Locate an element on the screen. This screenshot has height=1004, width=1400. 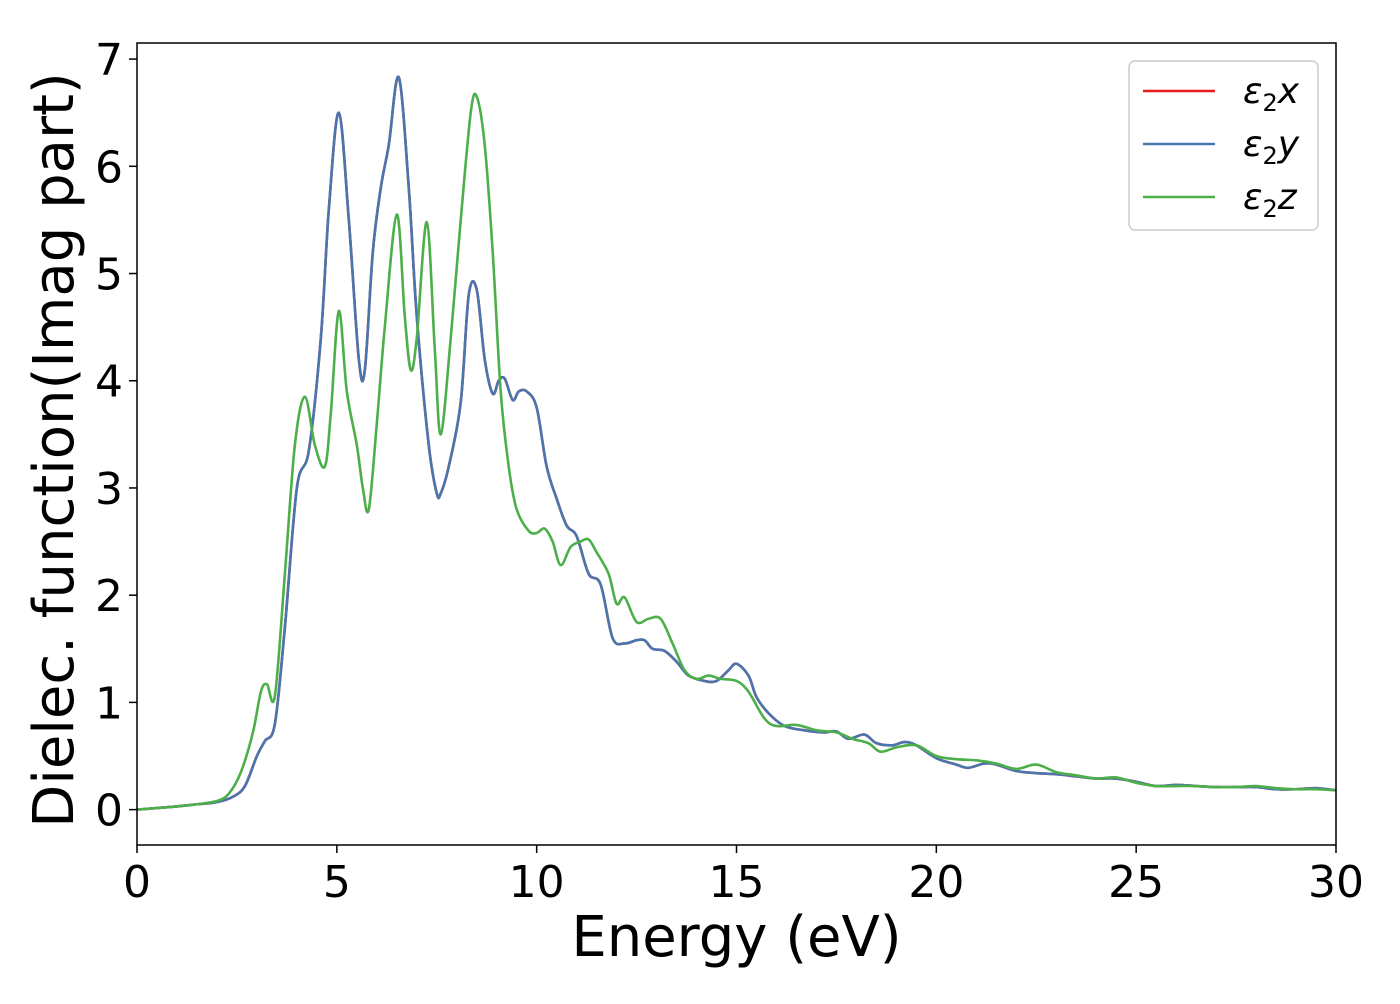
y-tick-label: 6 is located at coordinates (109, 167).